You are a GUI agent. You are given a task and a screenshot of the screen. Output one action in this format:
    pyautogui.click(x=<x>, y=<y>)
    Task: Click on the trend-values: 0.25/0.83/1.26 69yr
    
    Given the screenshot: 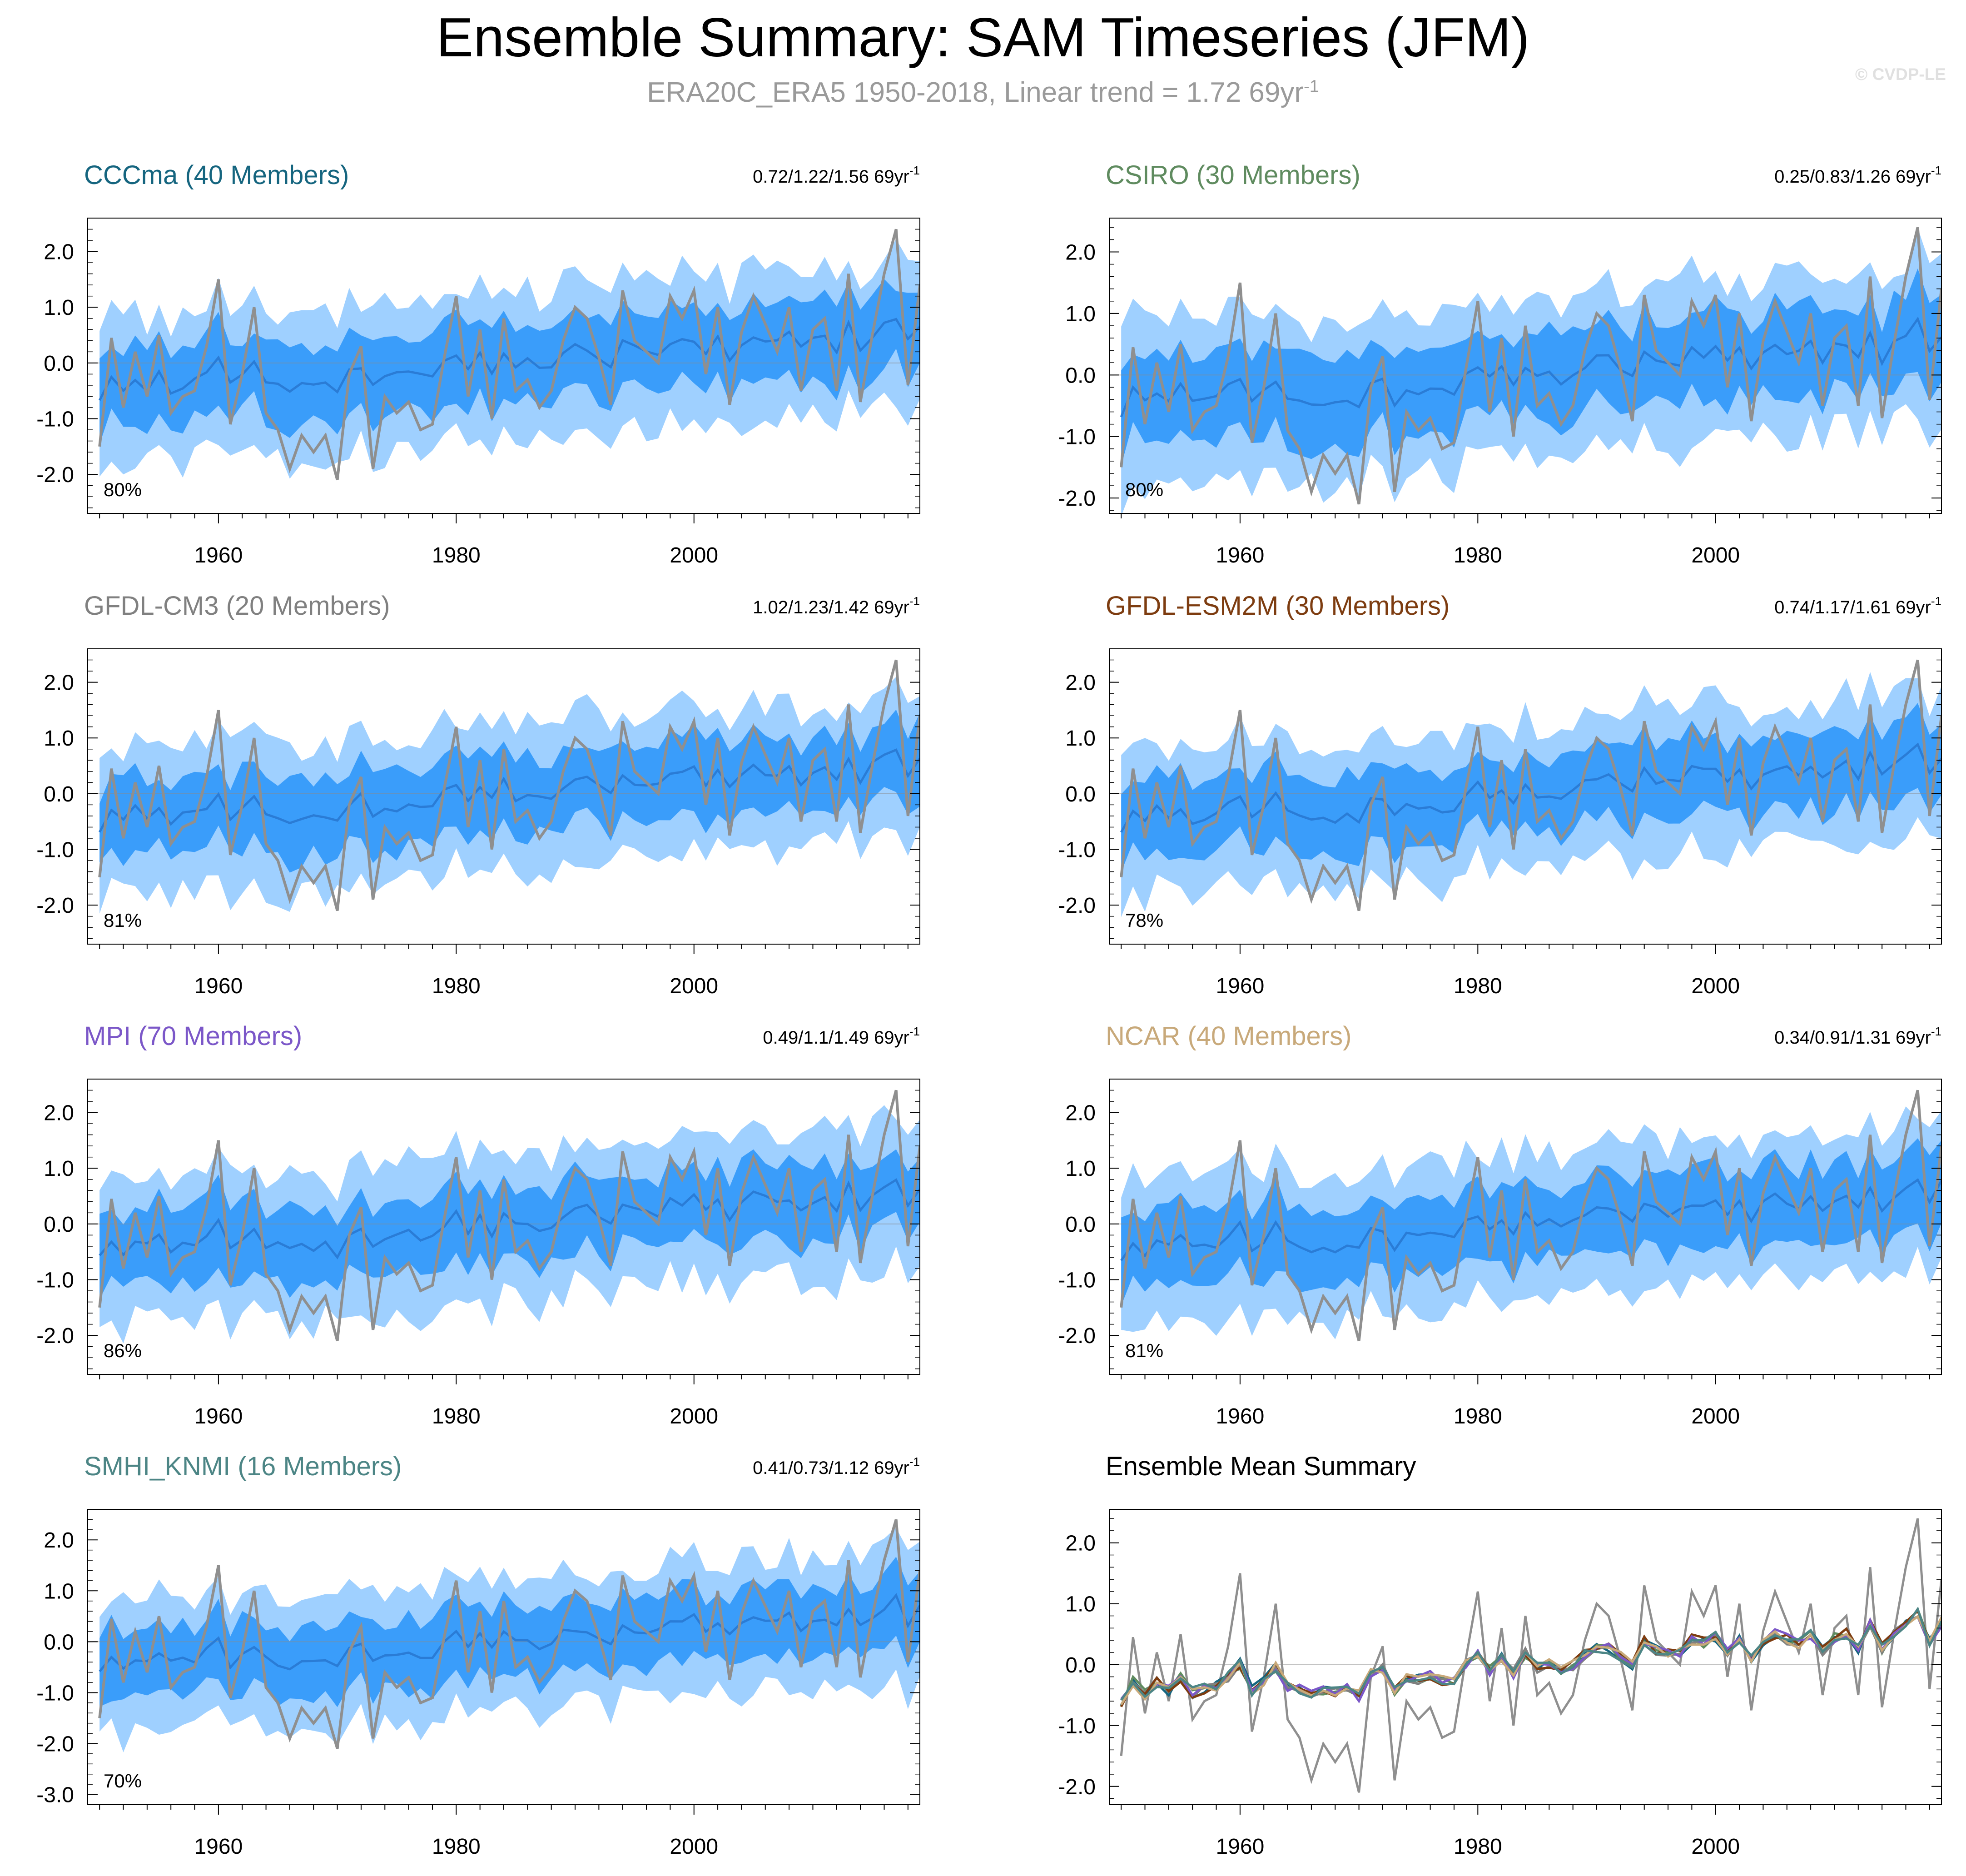 What is the action you would take?
    pyautogui.click(x=1852, y=177)
    